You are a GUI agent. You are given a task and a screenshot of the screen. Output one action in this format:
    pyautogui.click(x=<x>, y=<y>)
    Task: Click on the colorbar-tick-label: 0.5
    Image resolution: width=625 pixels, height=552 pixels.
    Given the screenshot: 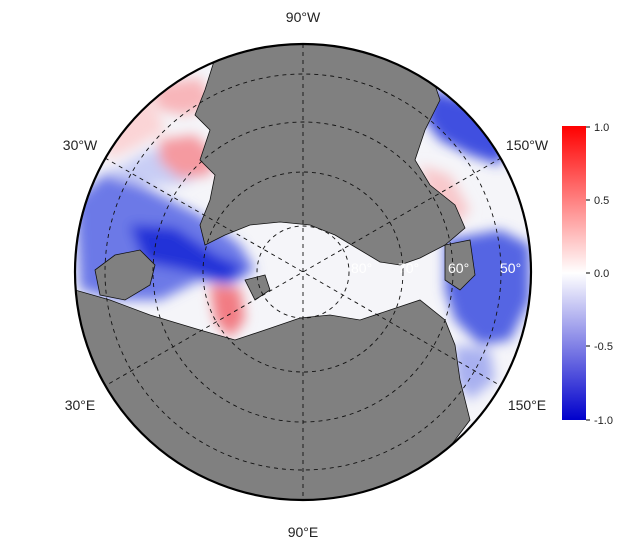 What is the action you would take?
    pyautogui.click(x=601, y=201)
    